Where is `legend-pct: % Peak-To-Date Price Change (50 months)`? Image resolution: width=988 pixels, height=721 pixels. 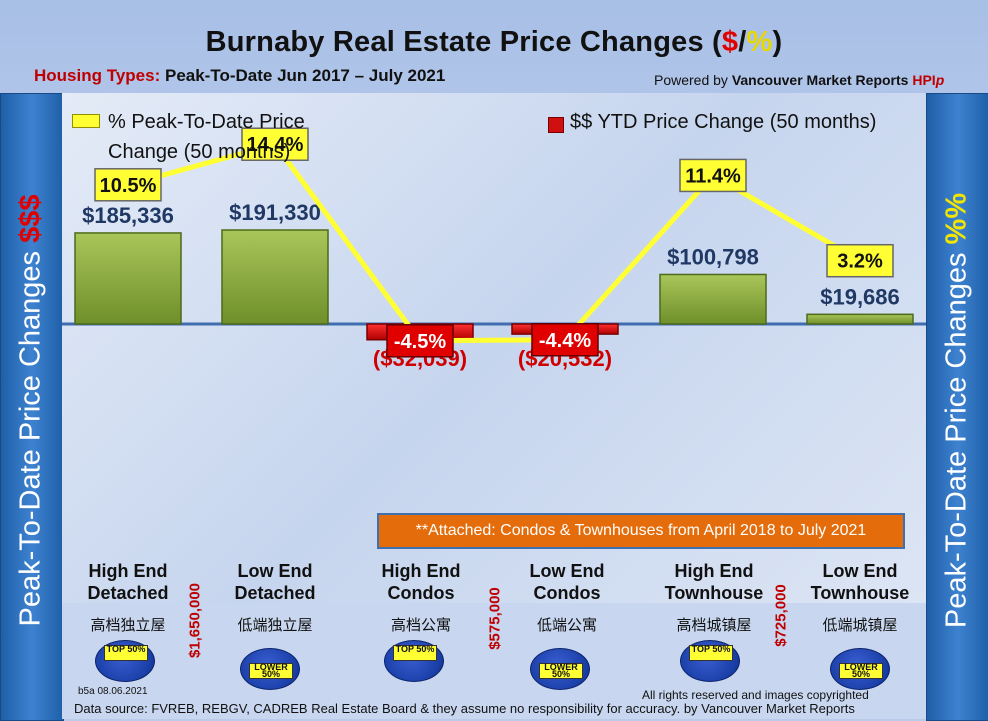
legend-pct: % Peak-To-Date Price Change (50 months) is located at coordinates (206, 137).